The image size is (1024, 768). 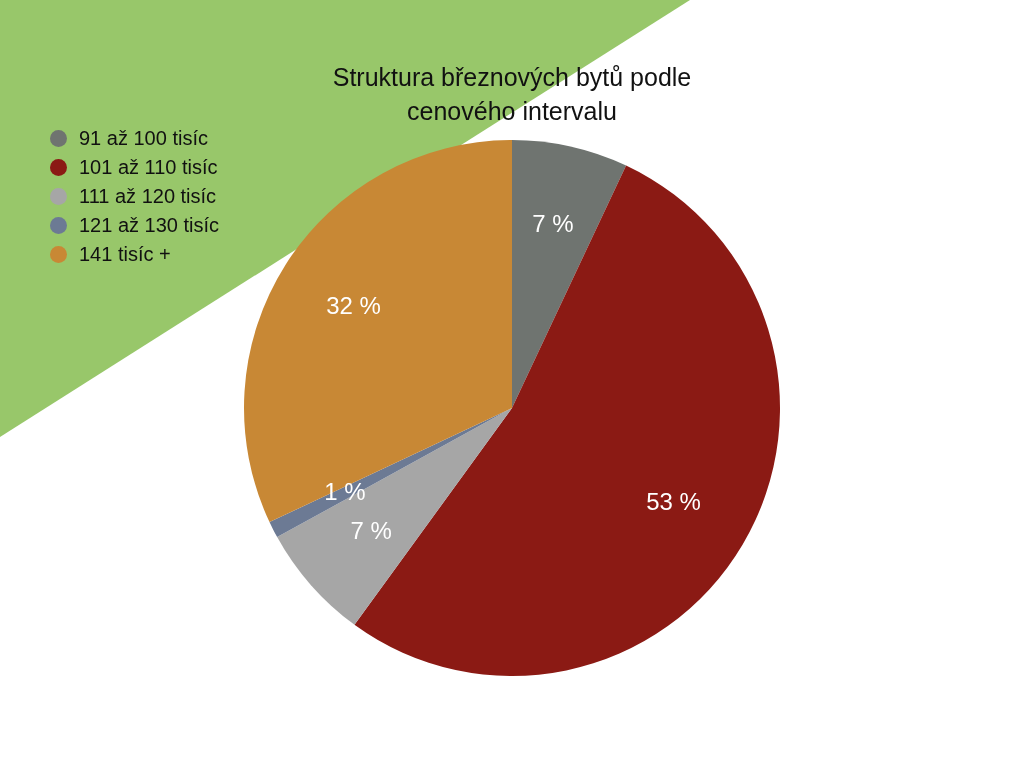 I want to click on chart-title: Struktura březnových bytů podle cenového intervalu, so click(x=512, y=94).